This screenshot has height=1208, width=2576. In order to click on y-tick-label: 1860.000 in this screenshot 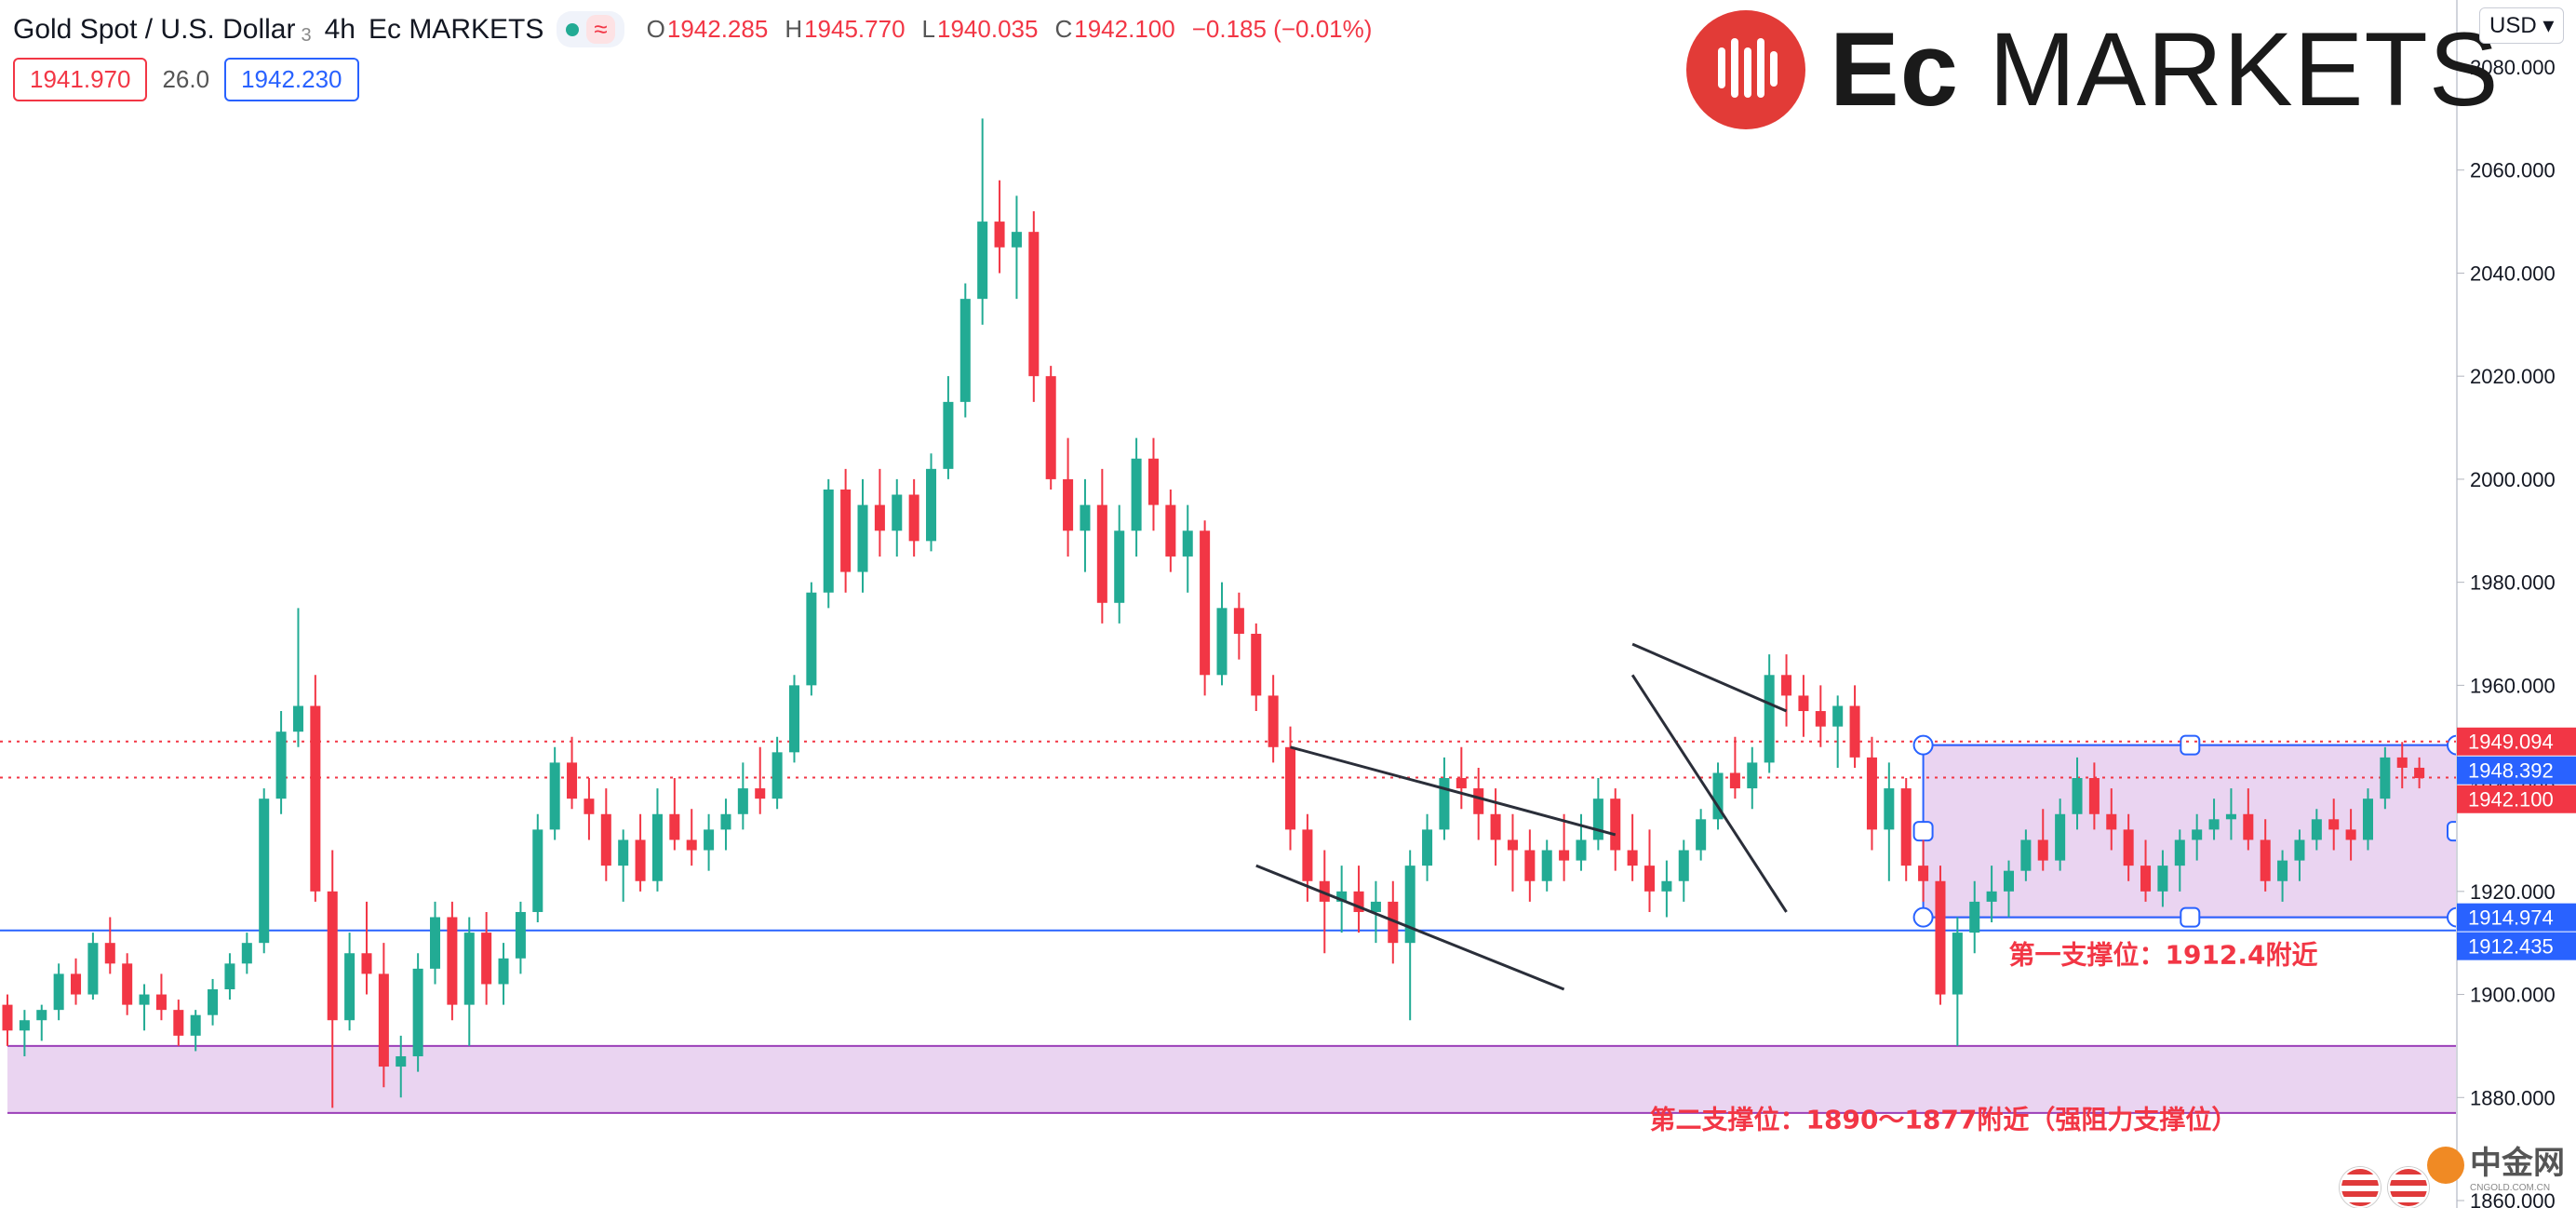, I will do `click(2513, 1198)`.